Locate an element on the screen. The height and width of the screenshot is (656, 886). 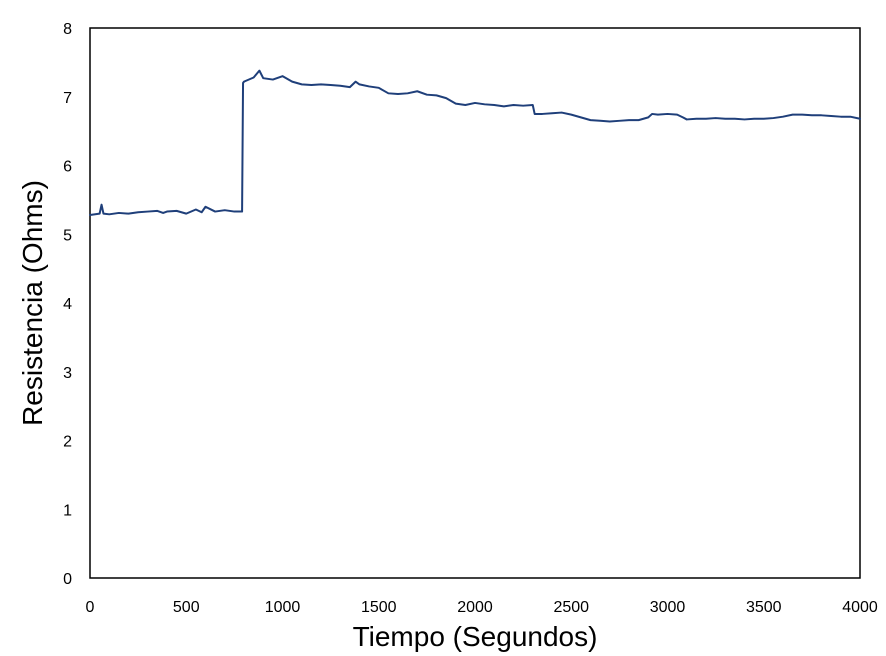
x-tick-label: 1000 is located at coordinates (283, 607).